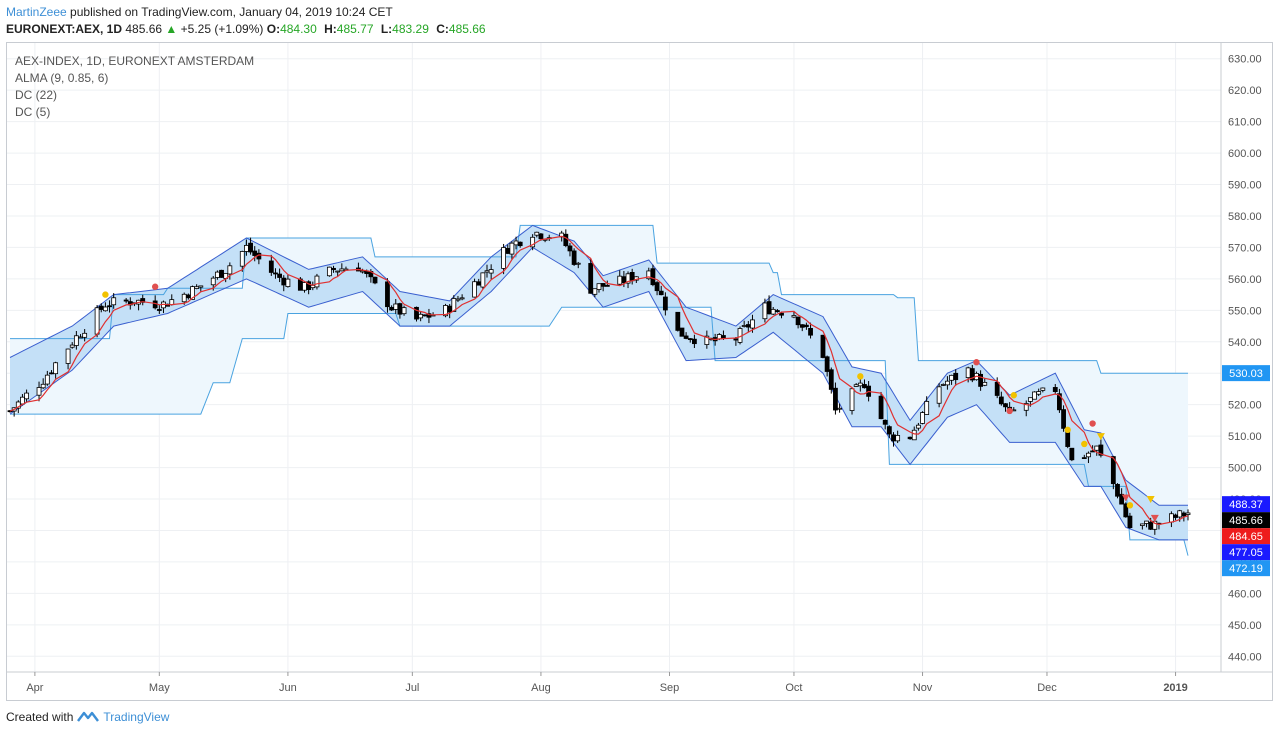 Image resolution: width=1279 pixels, height=735 pixels. I want to click on time-tick-Apr: Apr, so click(34, 688).